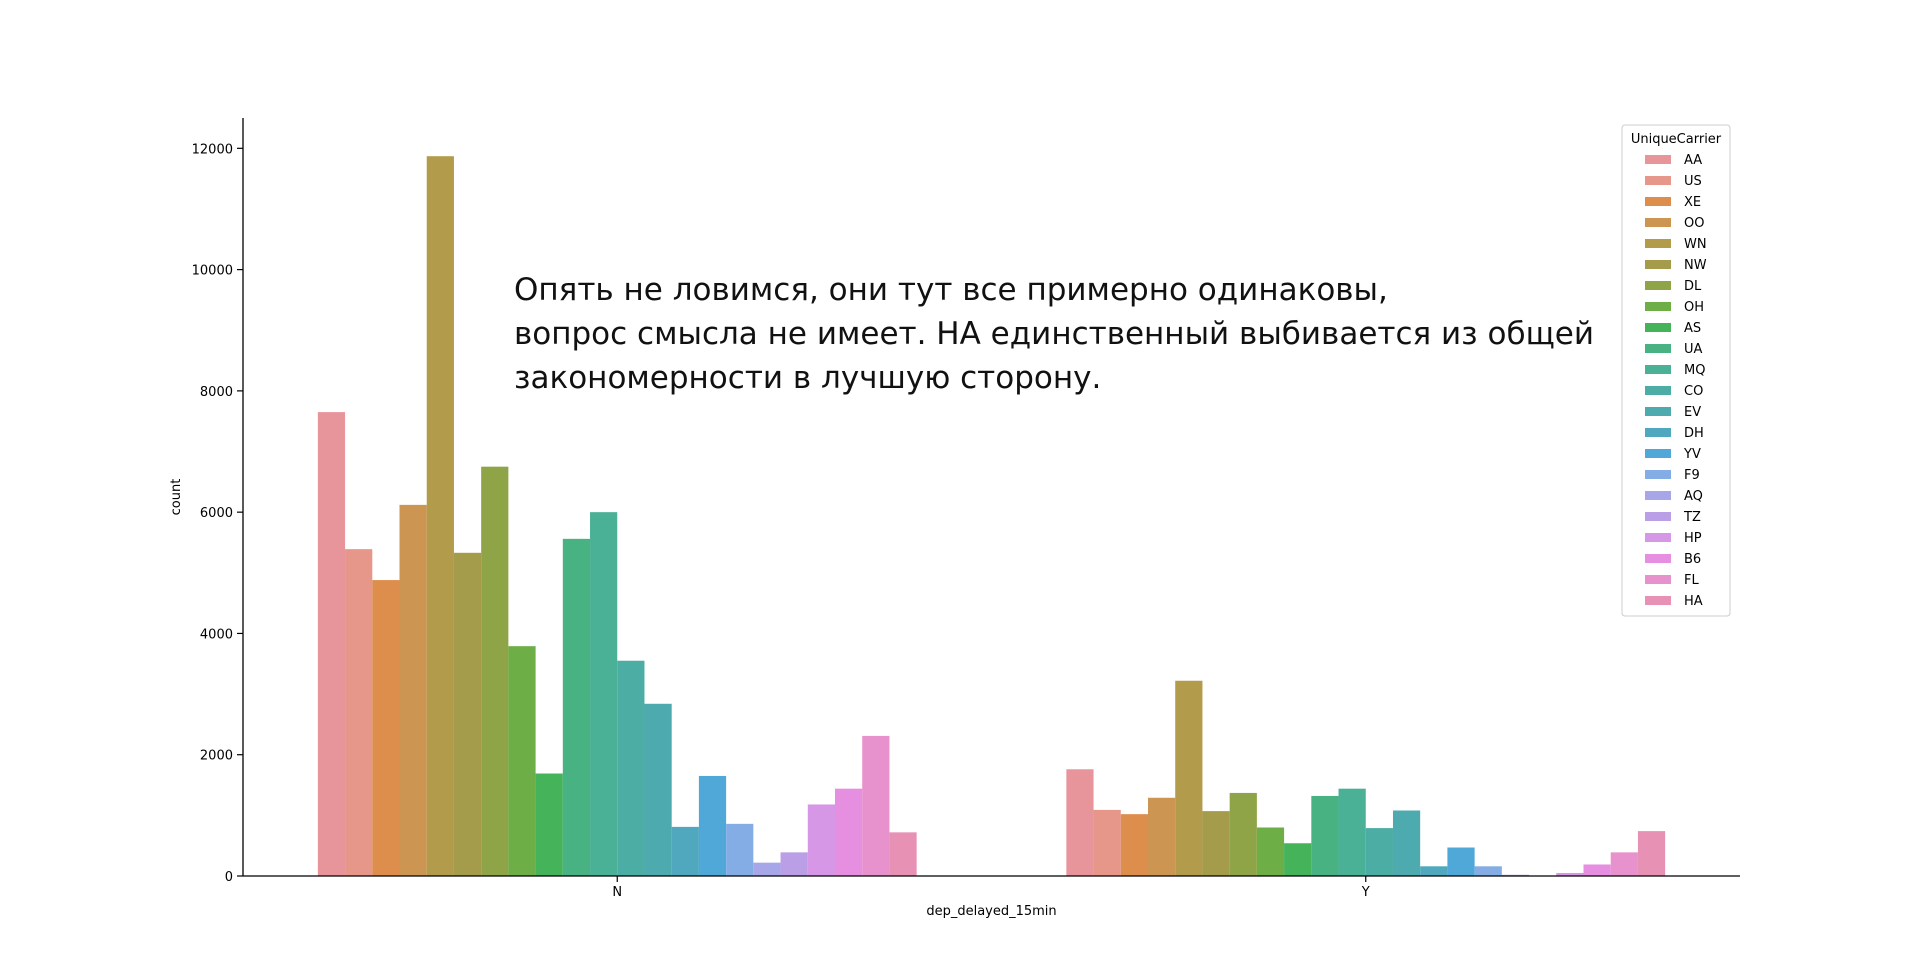  Describe the element at coordinates (1216, 843) in the screenshot. I see `bar-nw-y` at that location.